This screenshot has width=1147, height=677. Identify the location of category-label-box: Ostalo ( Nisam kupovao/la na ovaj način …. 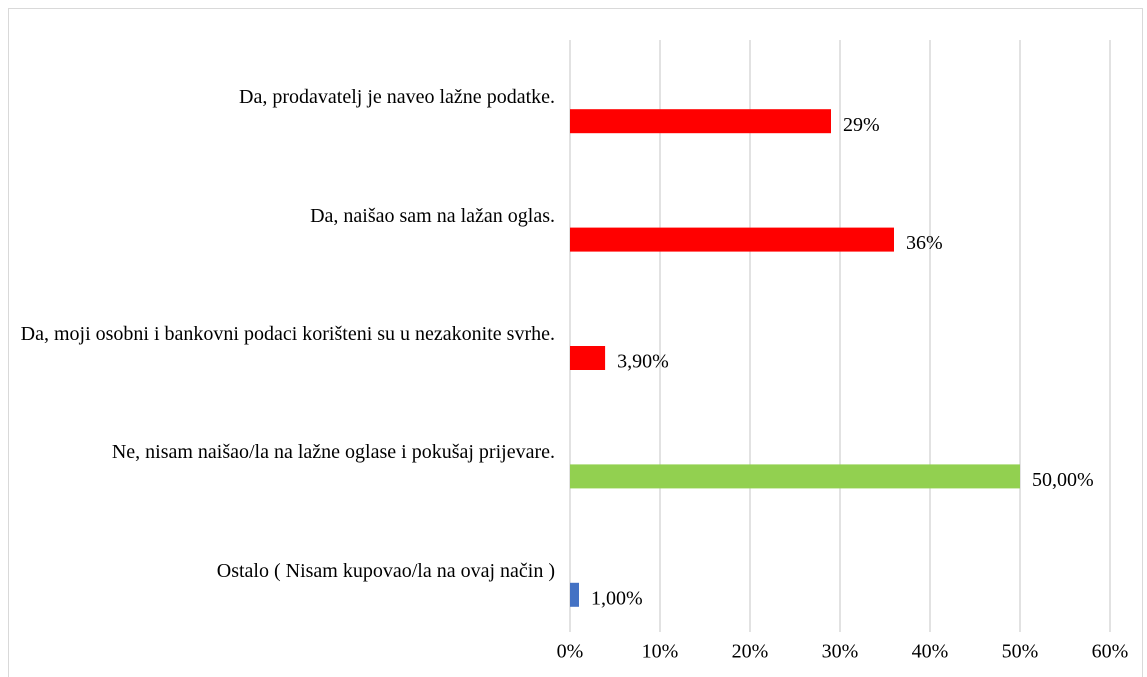
(285, 571).